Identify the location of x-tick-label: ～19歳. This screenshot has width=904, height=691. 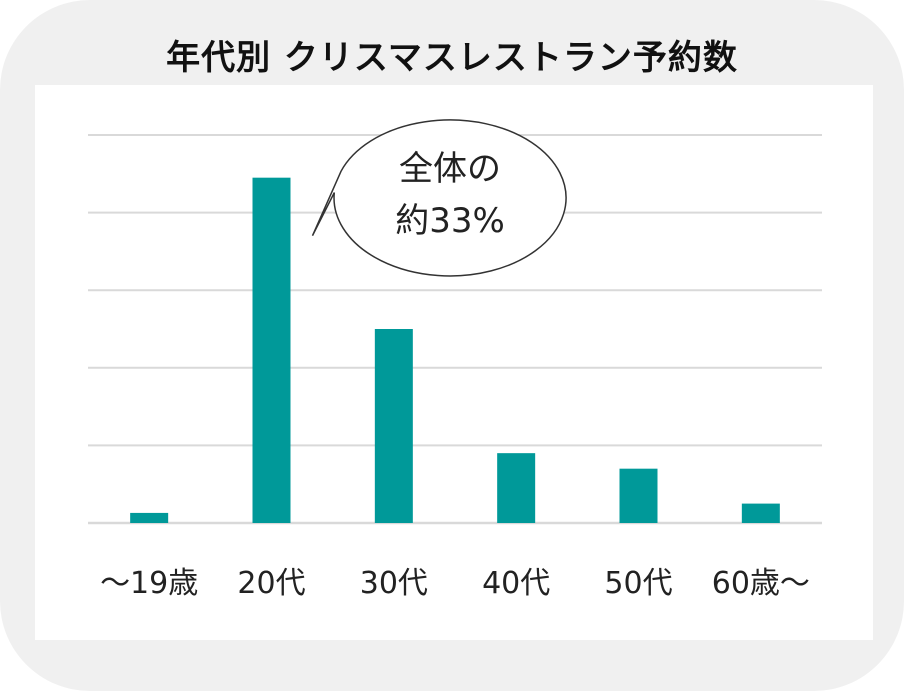
(149, 583).